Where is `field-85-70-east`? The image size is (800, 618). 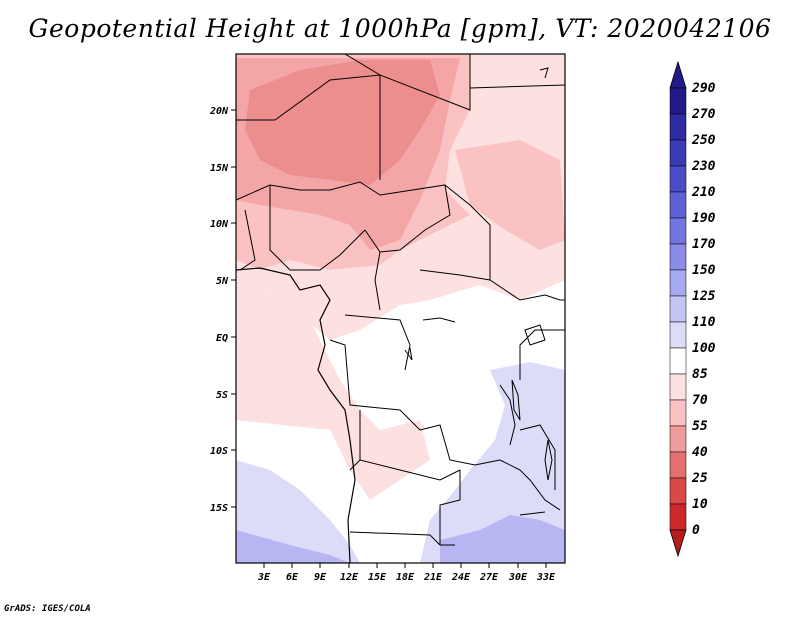 field-85-70-east is located at coordinates (510, 195).